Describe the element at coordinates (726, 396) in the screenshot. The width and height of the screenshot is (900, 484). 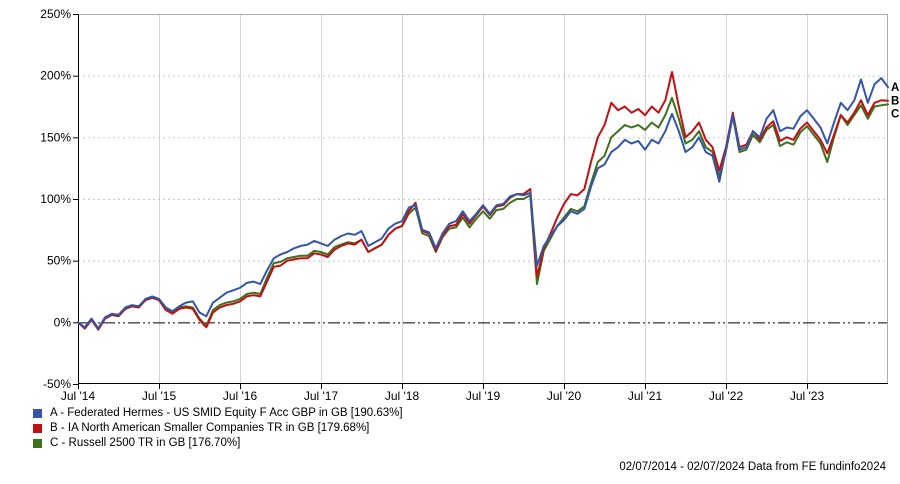
I see `x-tick-label: Jul '22` at that location.